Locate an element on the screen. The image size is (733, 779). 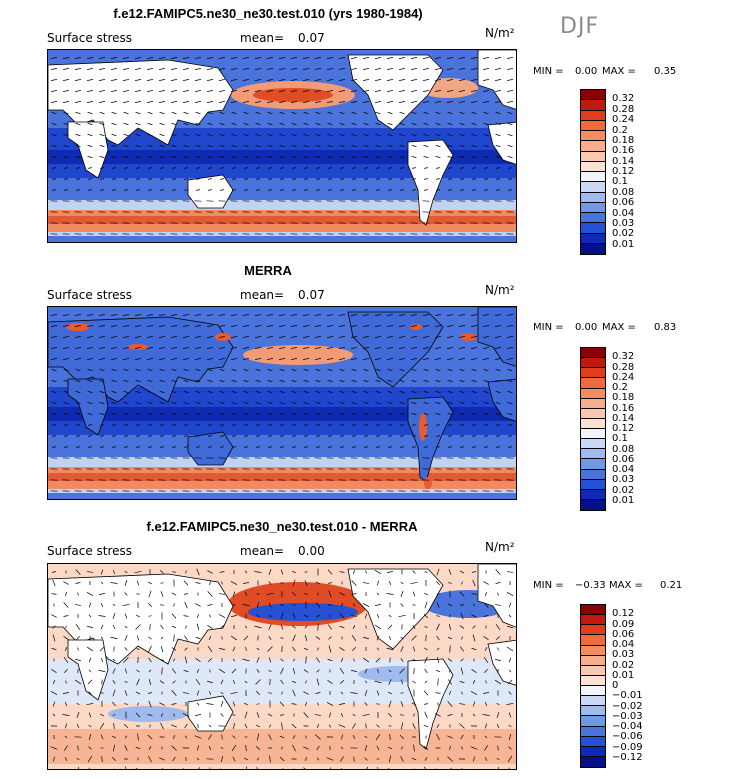
europe-west is located at coordinates (496, 596).